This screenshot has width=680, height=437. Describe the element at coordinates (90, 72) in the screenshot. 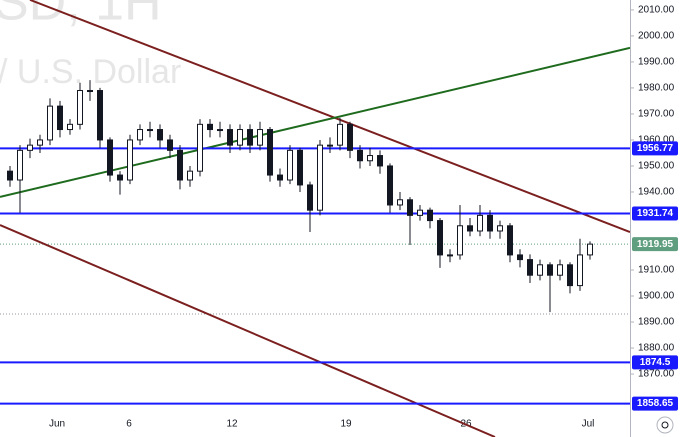

I see `watermark-name: / U.S. Dollar` at that location.